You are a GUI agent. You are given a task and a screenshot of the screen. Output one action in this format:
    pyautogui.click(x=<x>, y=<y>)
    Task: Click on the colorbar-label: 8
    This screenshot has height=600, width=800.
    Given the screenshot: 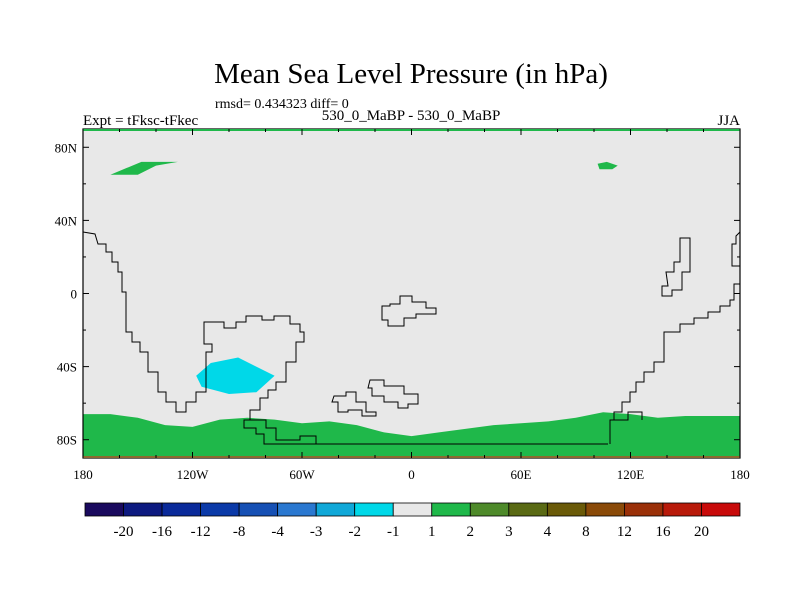 What is the action you would take?
    pyautogui.click(x=586, y=532)
    